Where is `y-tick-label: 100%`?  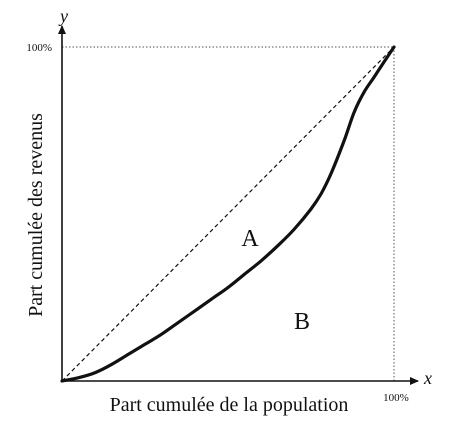 y-tick-label: 100% is located at coordinates (39, 48).